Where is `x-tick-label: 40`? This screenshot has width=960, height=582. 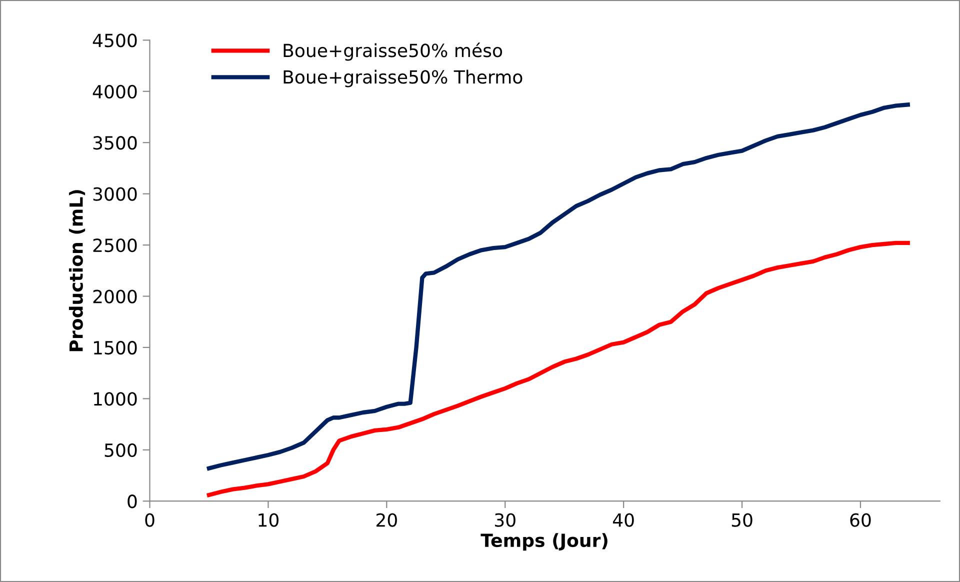
x-tick-label: 40 is located at coordinates (623, 520).